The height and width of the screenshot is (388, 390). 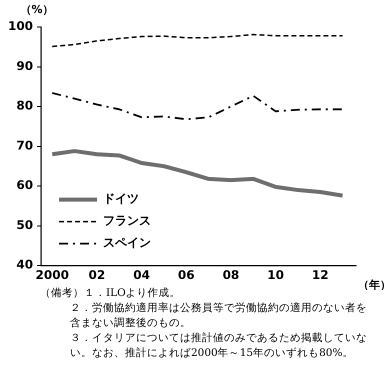 I want to click on x-tick-label: 2000, so click(x=52, y=275).